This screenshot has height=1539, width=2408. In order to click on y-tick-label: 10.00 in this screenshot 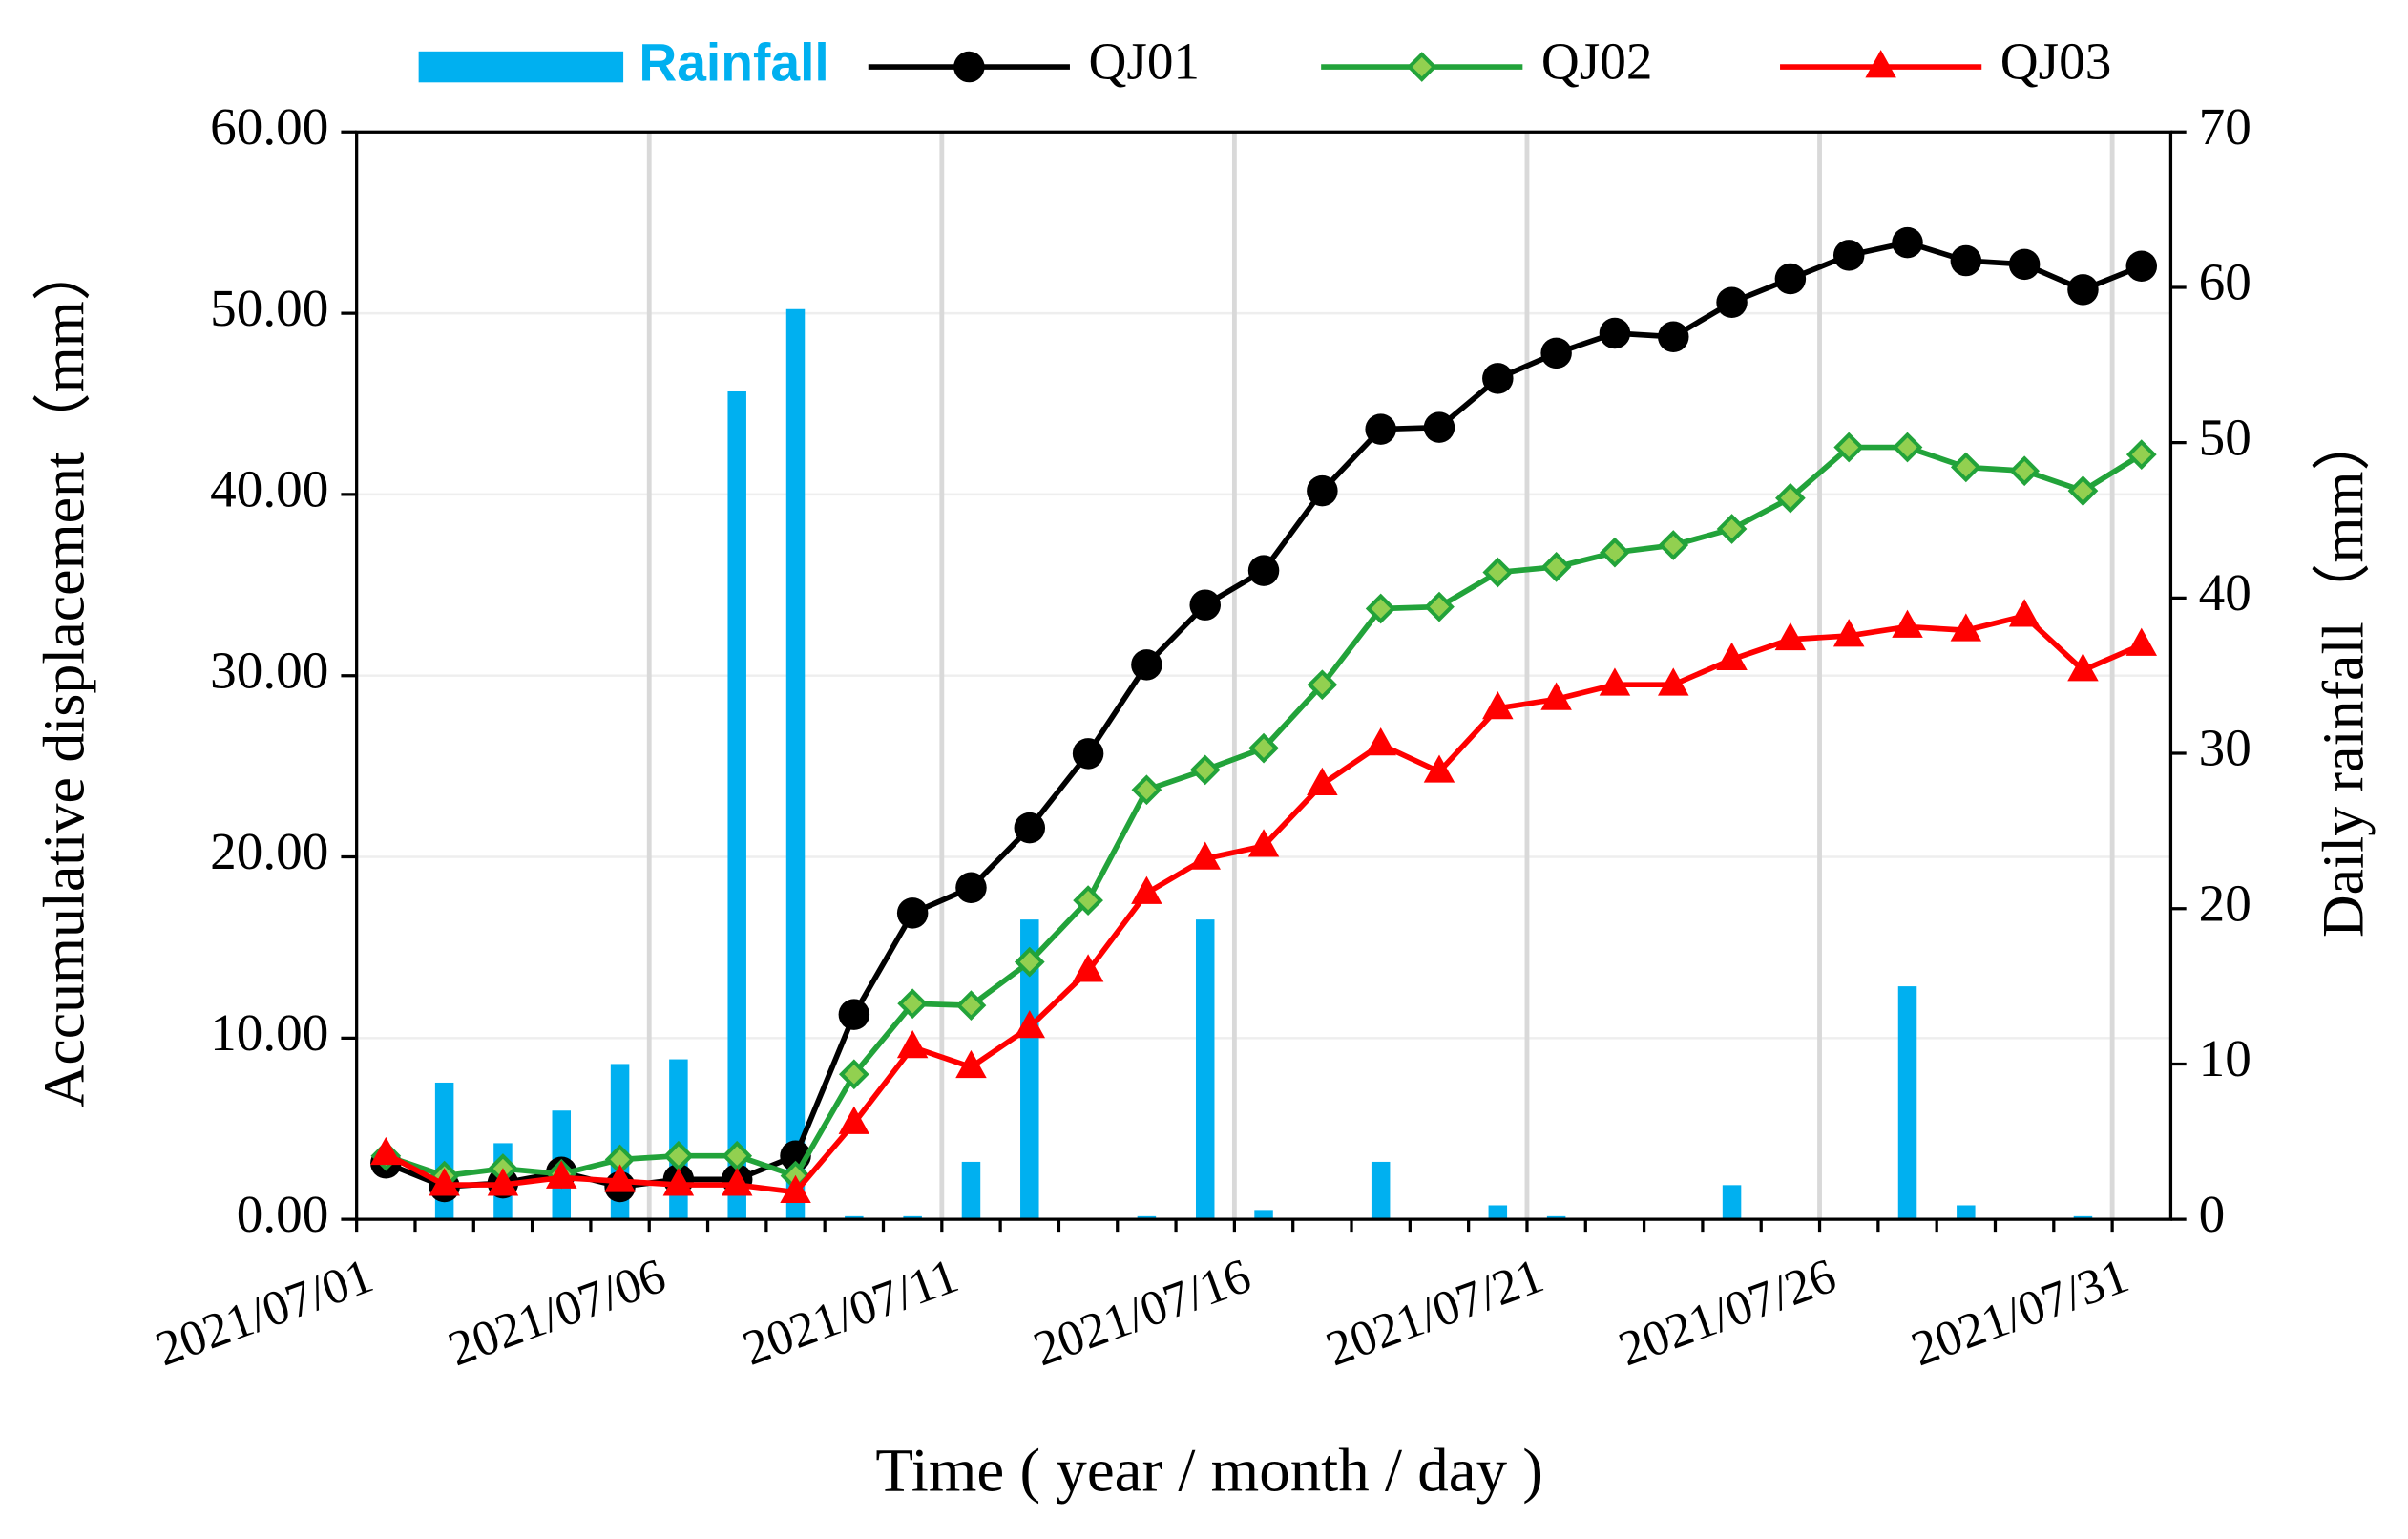, I will do `click(269, 1032)`.